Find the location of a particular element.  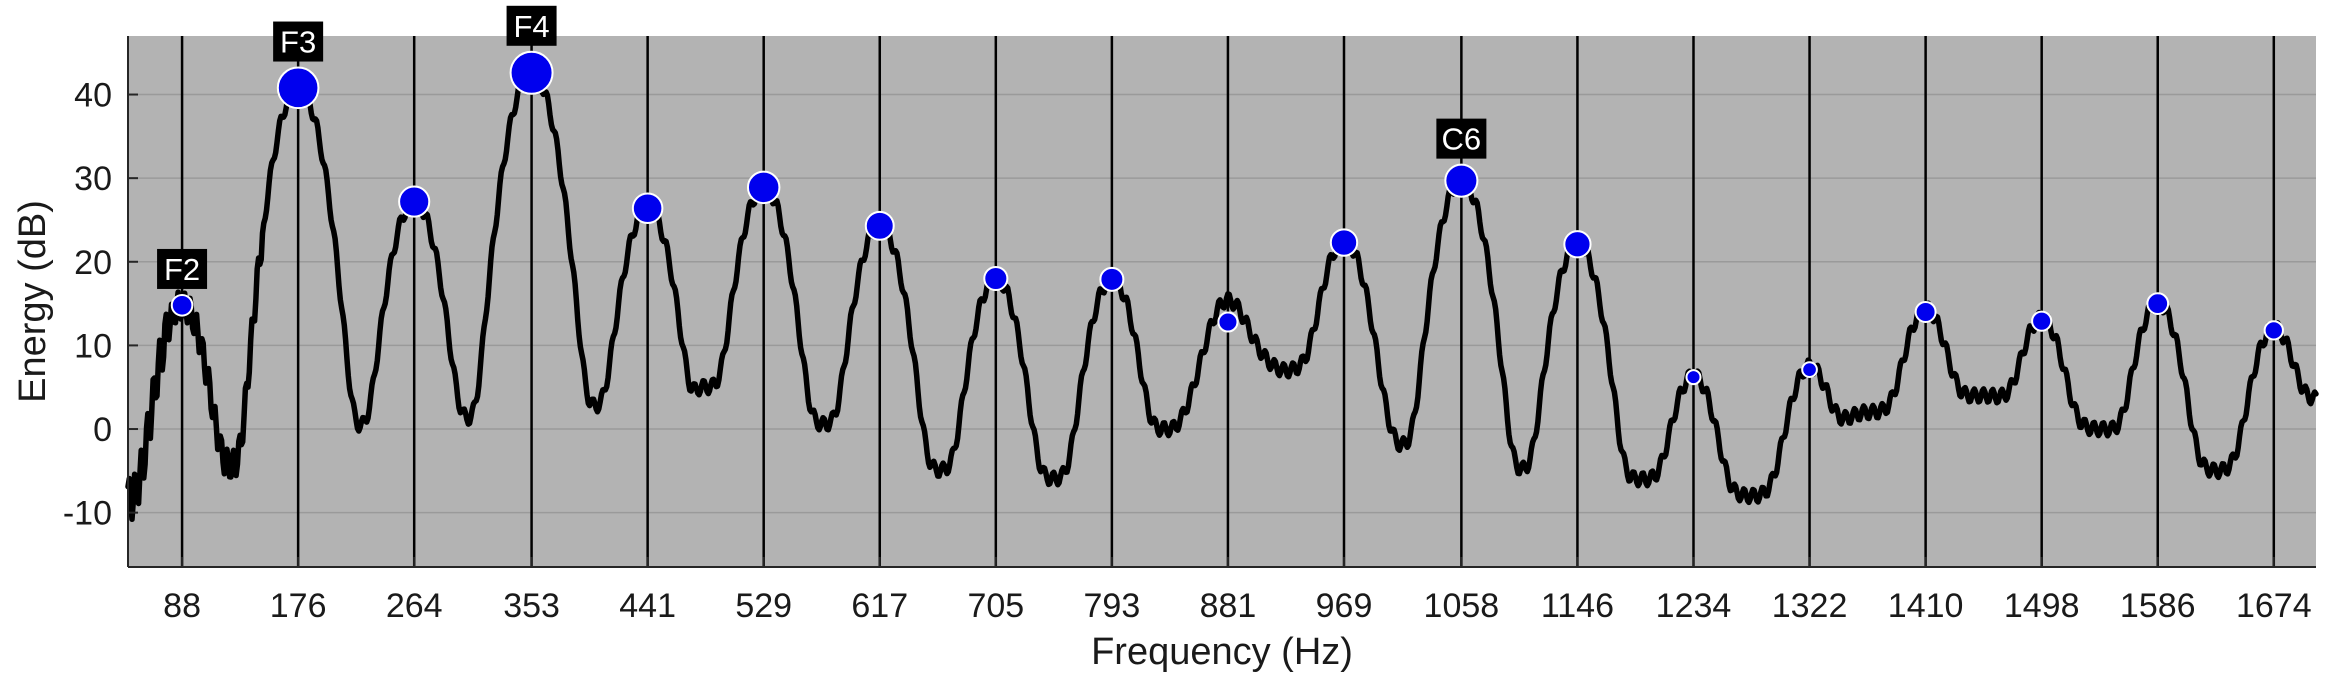

x-tick-label: 793 is located at coordinates (1112, 606).